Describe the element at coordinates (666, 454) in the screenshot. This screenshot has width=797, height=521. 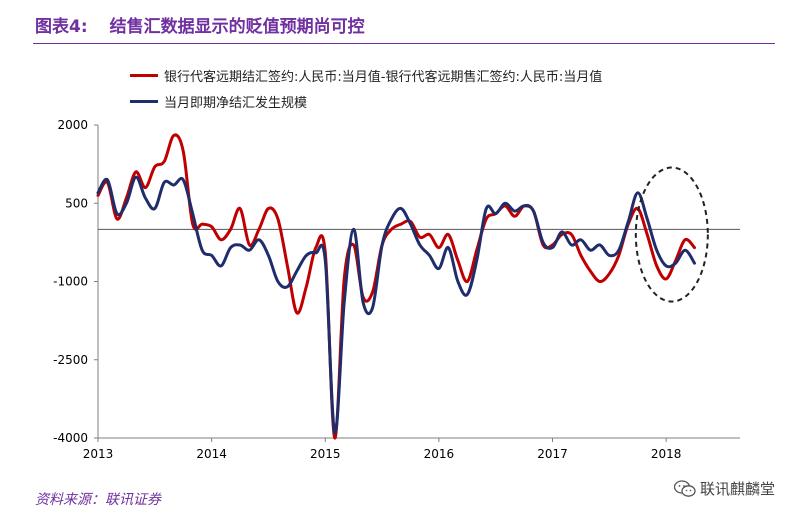
I see `x-tick-label: 2018` at that location.